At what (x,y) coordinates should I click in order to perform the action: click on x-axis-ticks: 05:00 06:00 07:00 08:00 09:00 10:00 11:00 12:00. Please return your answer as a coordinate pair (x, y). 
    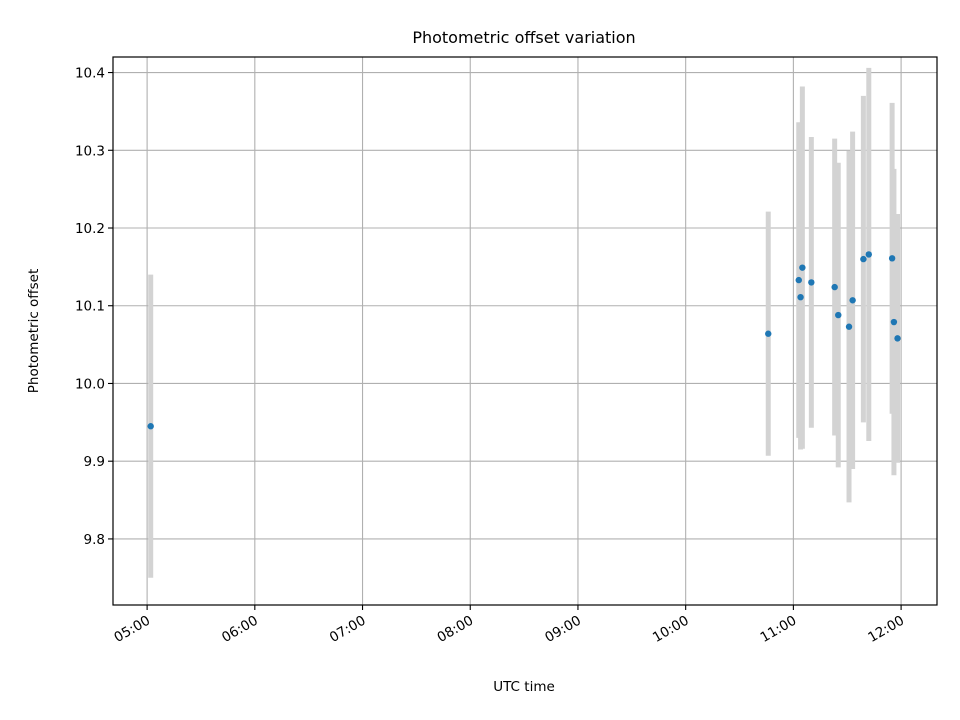
    Looking at the image, I should click on (509, 625).